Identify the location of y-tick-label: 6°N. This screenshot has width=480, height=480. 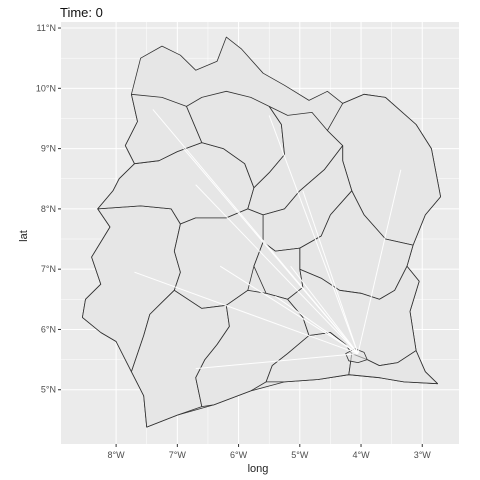
(48, 329).